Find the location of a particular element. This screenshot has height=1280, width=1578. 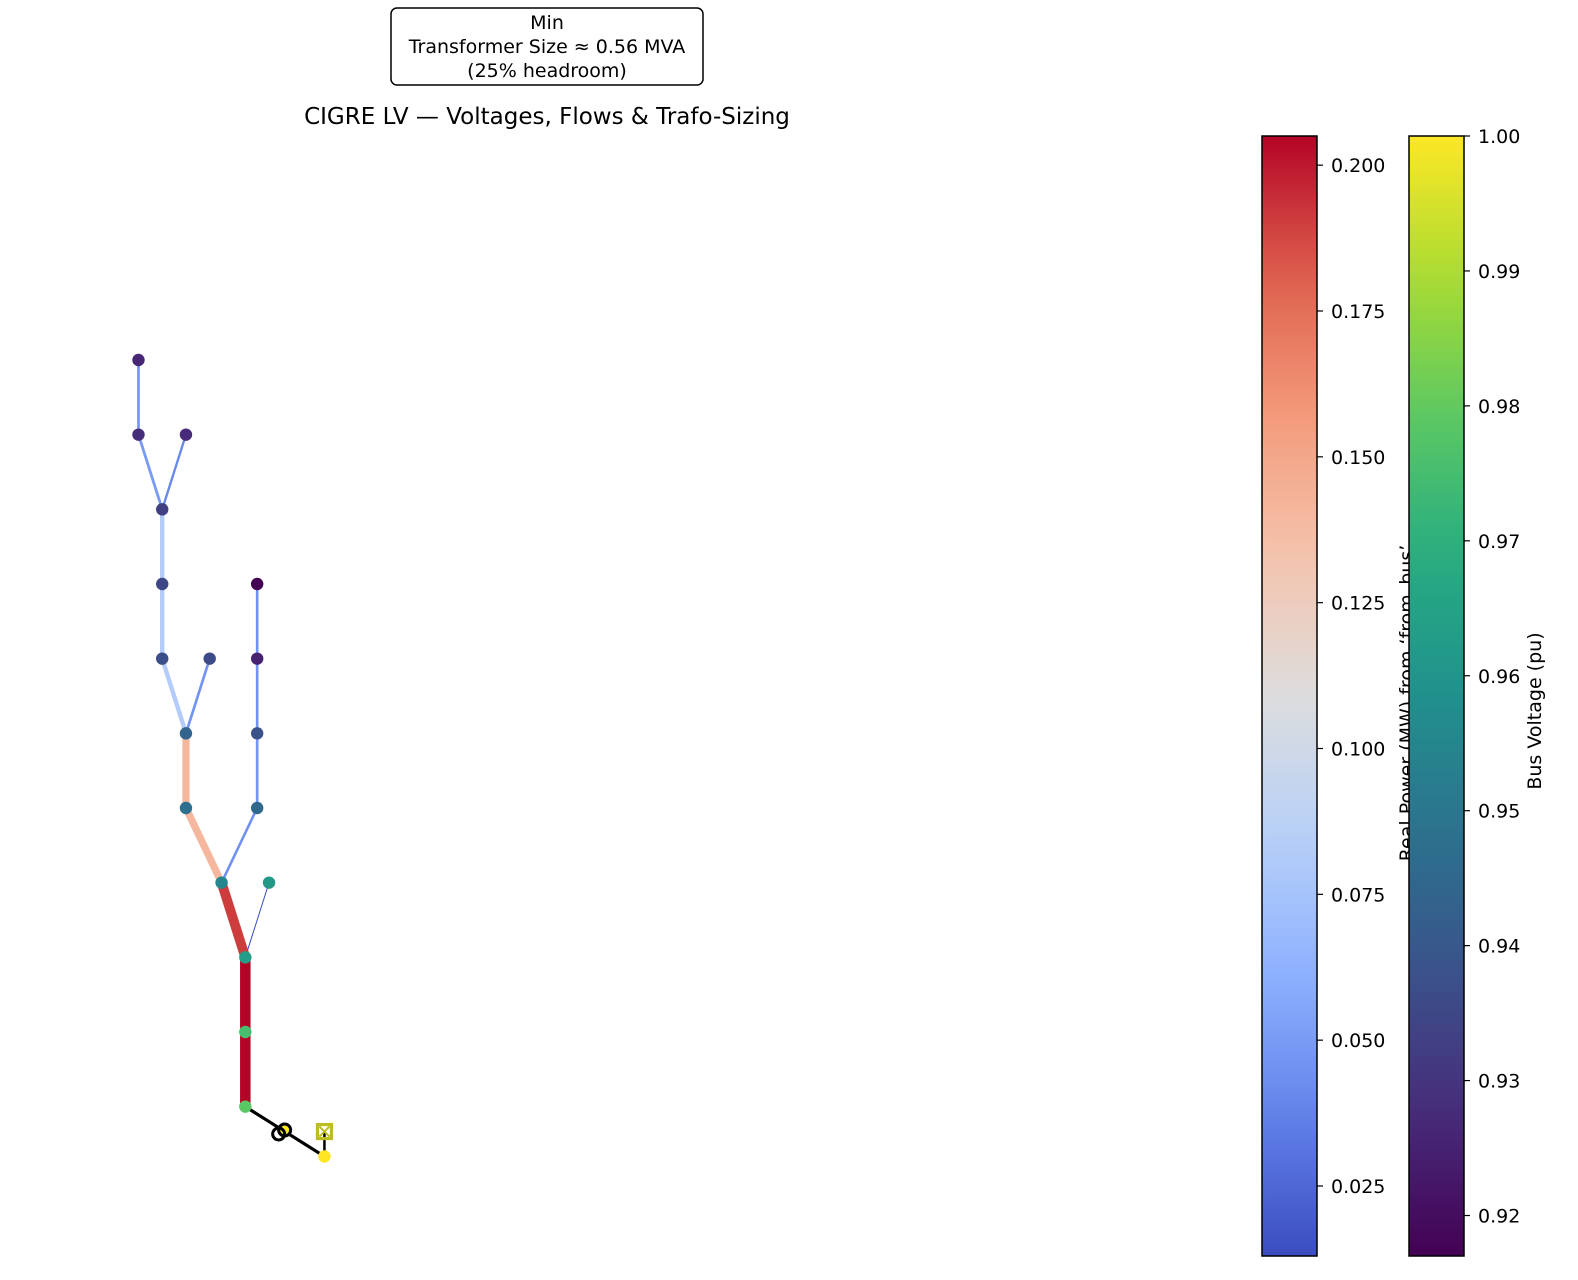

bus-b5 is located at coordinates (245, 957).